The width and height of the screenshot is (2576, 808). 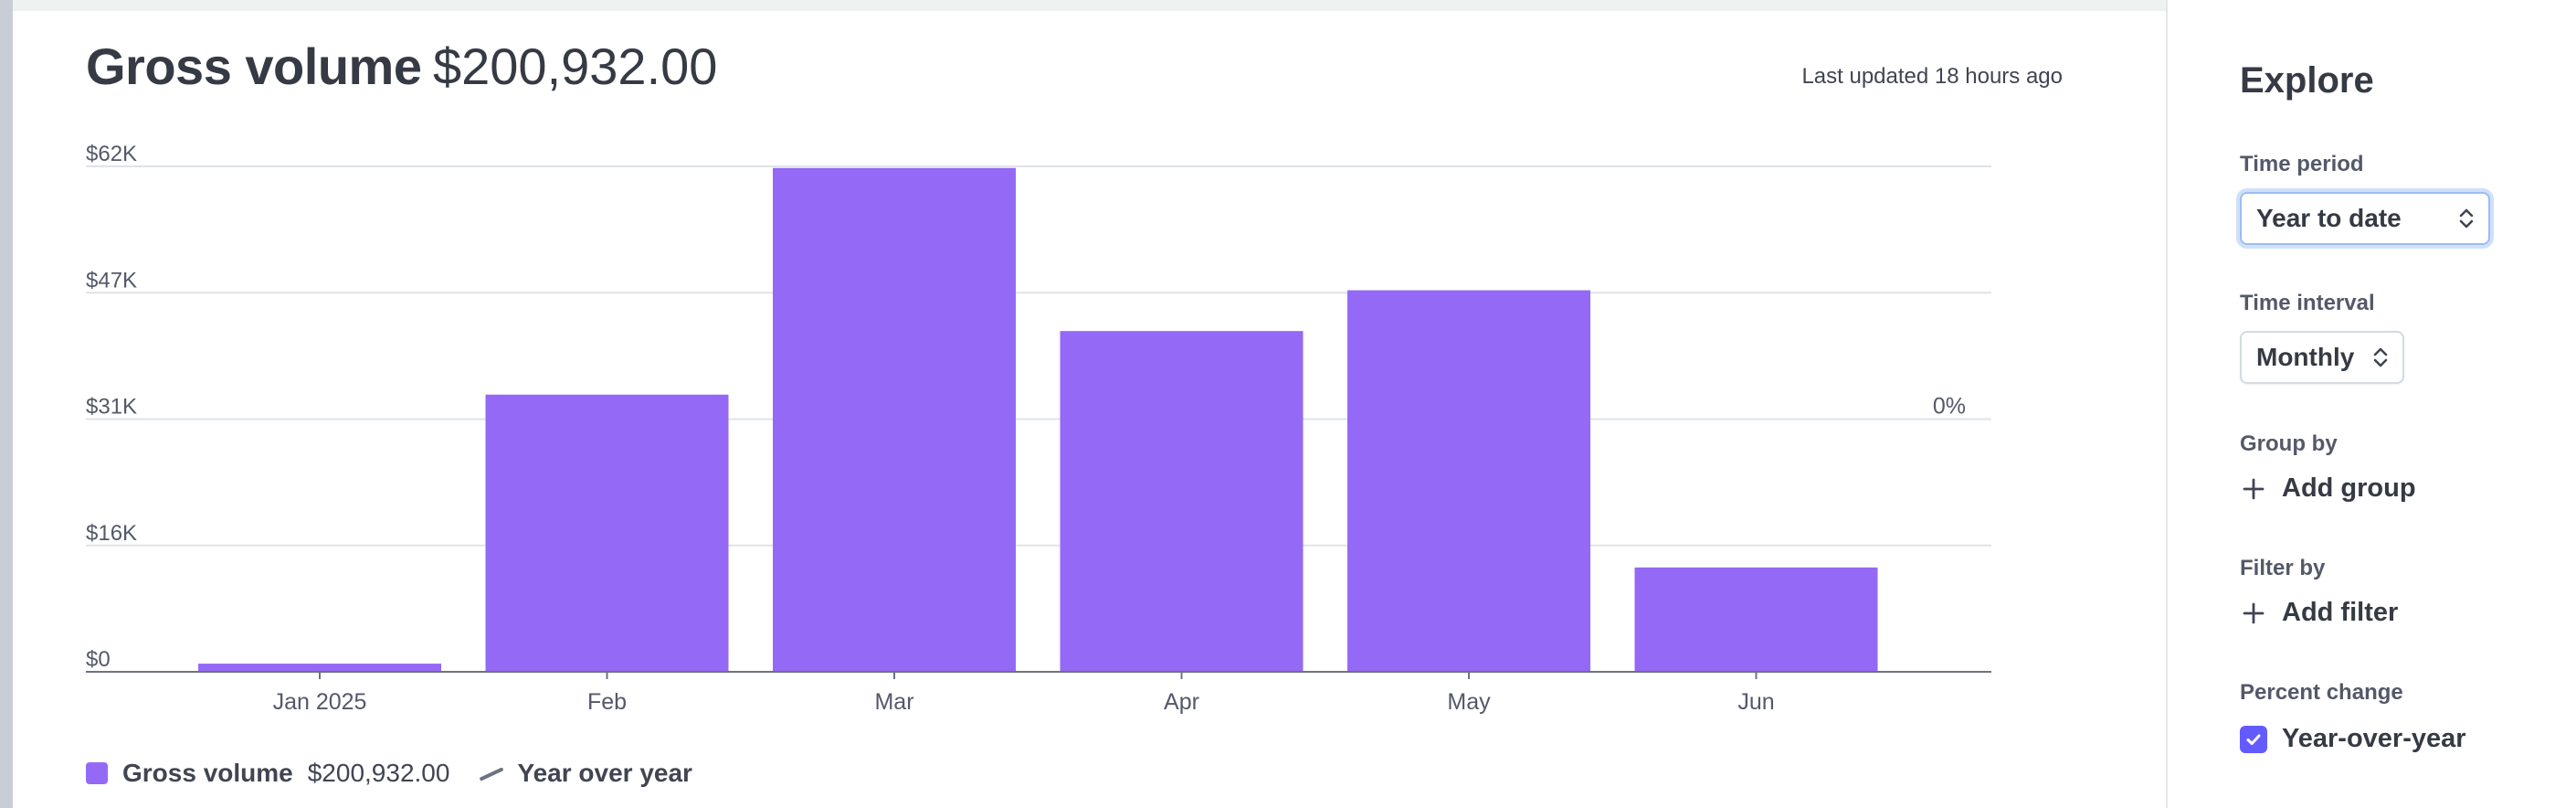 What do you see at coordinates (1756, 702) in the screenshot?
I see `x-tick-label: Jun` at bounding box center [1756, 702].